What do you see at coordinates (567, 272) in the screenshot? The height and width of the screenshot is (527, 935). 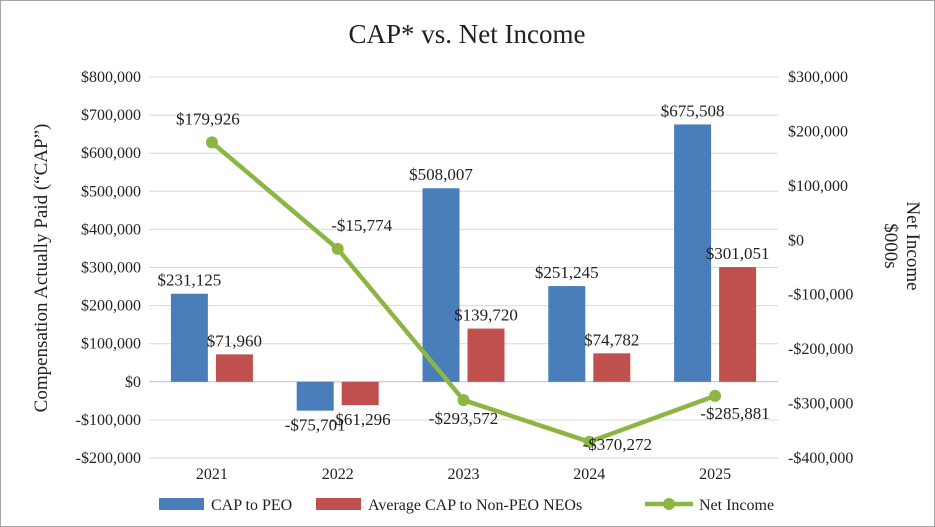 I see `data-label-cap-to-peo: $251,245` at bounding box center [567, 272].